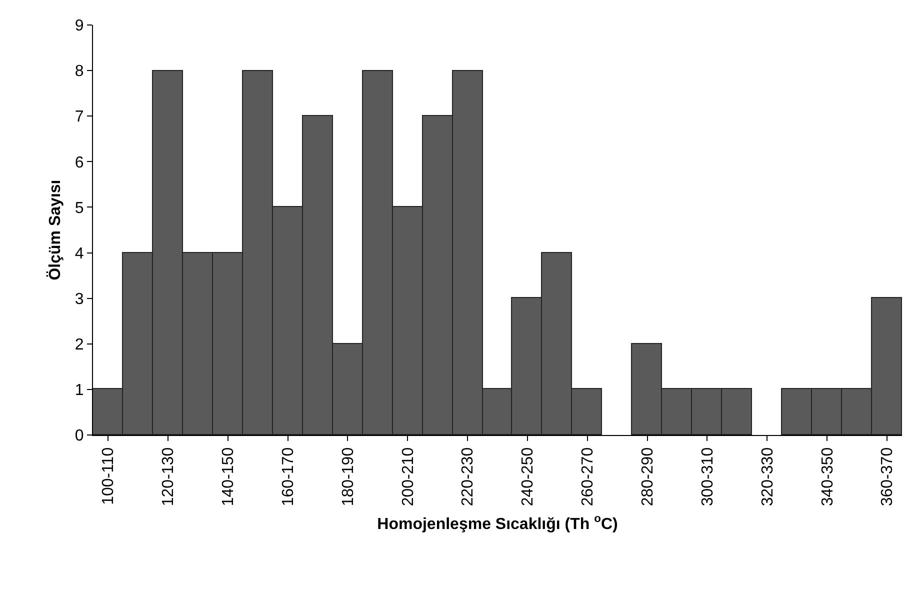  What do you see at coordinates (79, 436) in the screenshot?
I see `y-tick-label: 0` at bounding box center [79, 436].